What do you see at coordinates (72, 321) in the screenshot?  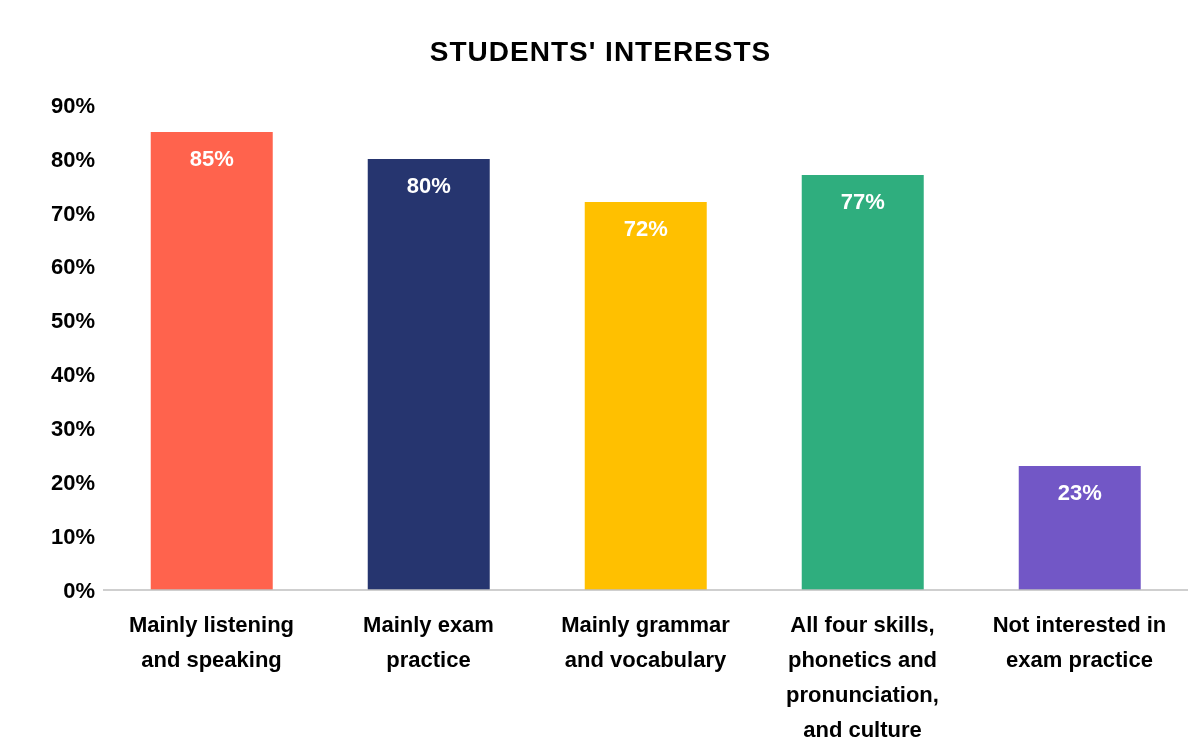 I see `y-tick-label: 50%` at bounding box center [72, 321].